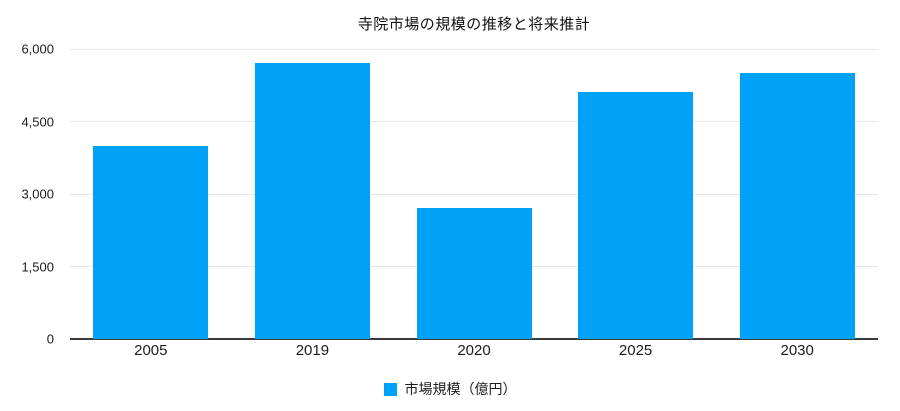  What do you see at coordinates (797, 206) in the screenshot?
I see `bar-2030` at bounding box center [797, 206].